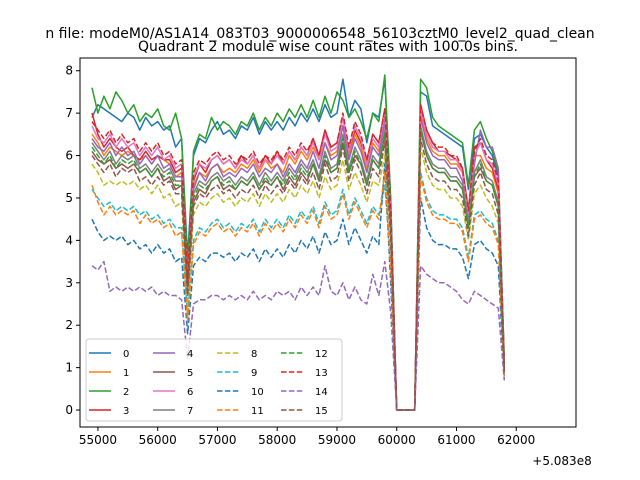 This screenshot has height=480, width=640. Describe the element at coordinates (126, 373) in the screenshot. I see `legend-label-1: 1` at that location.